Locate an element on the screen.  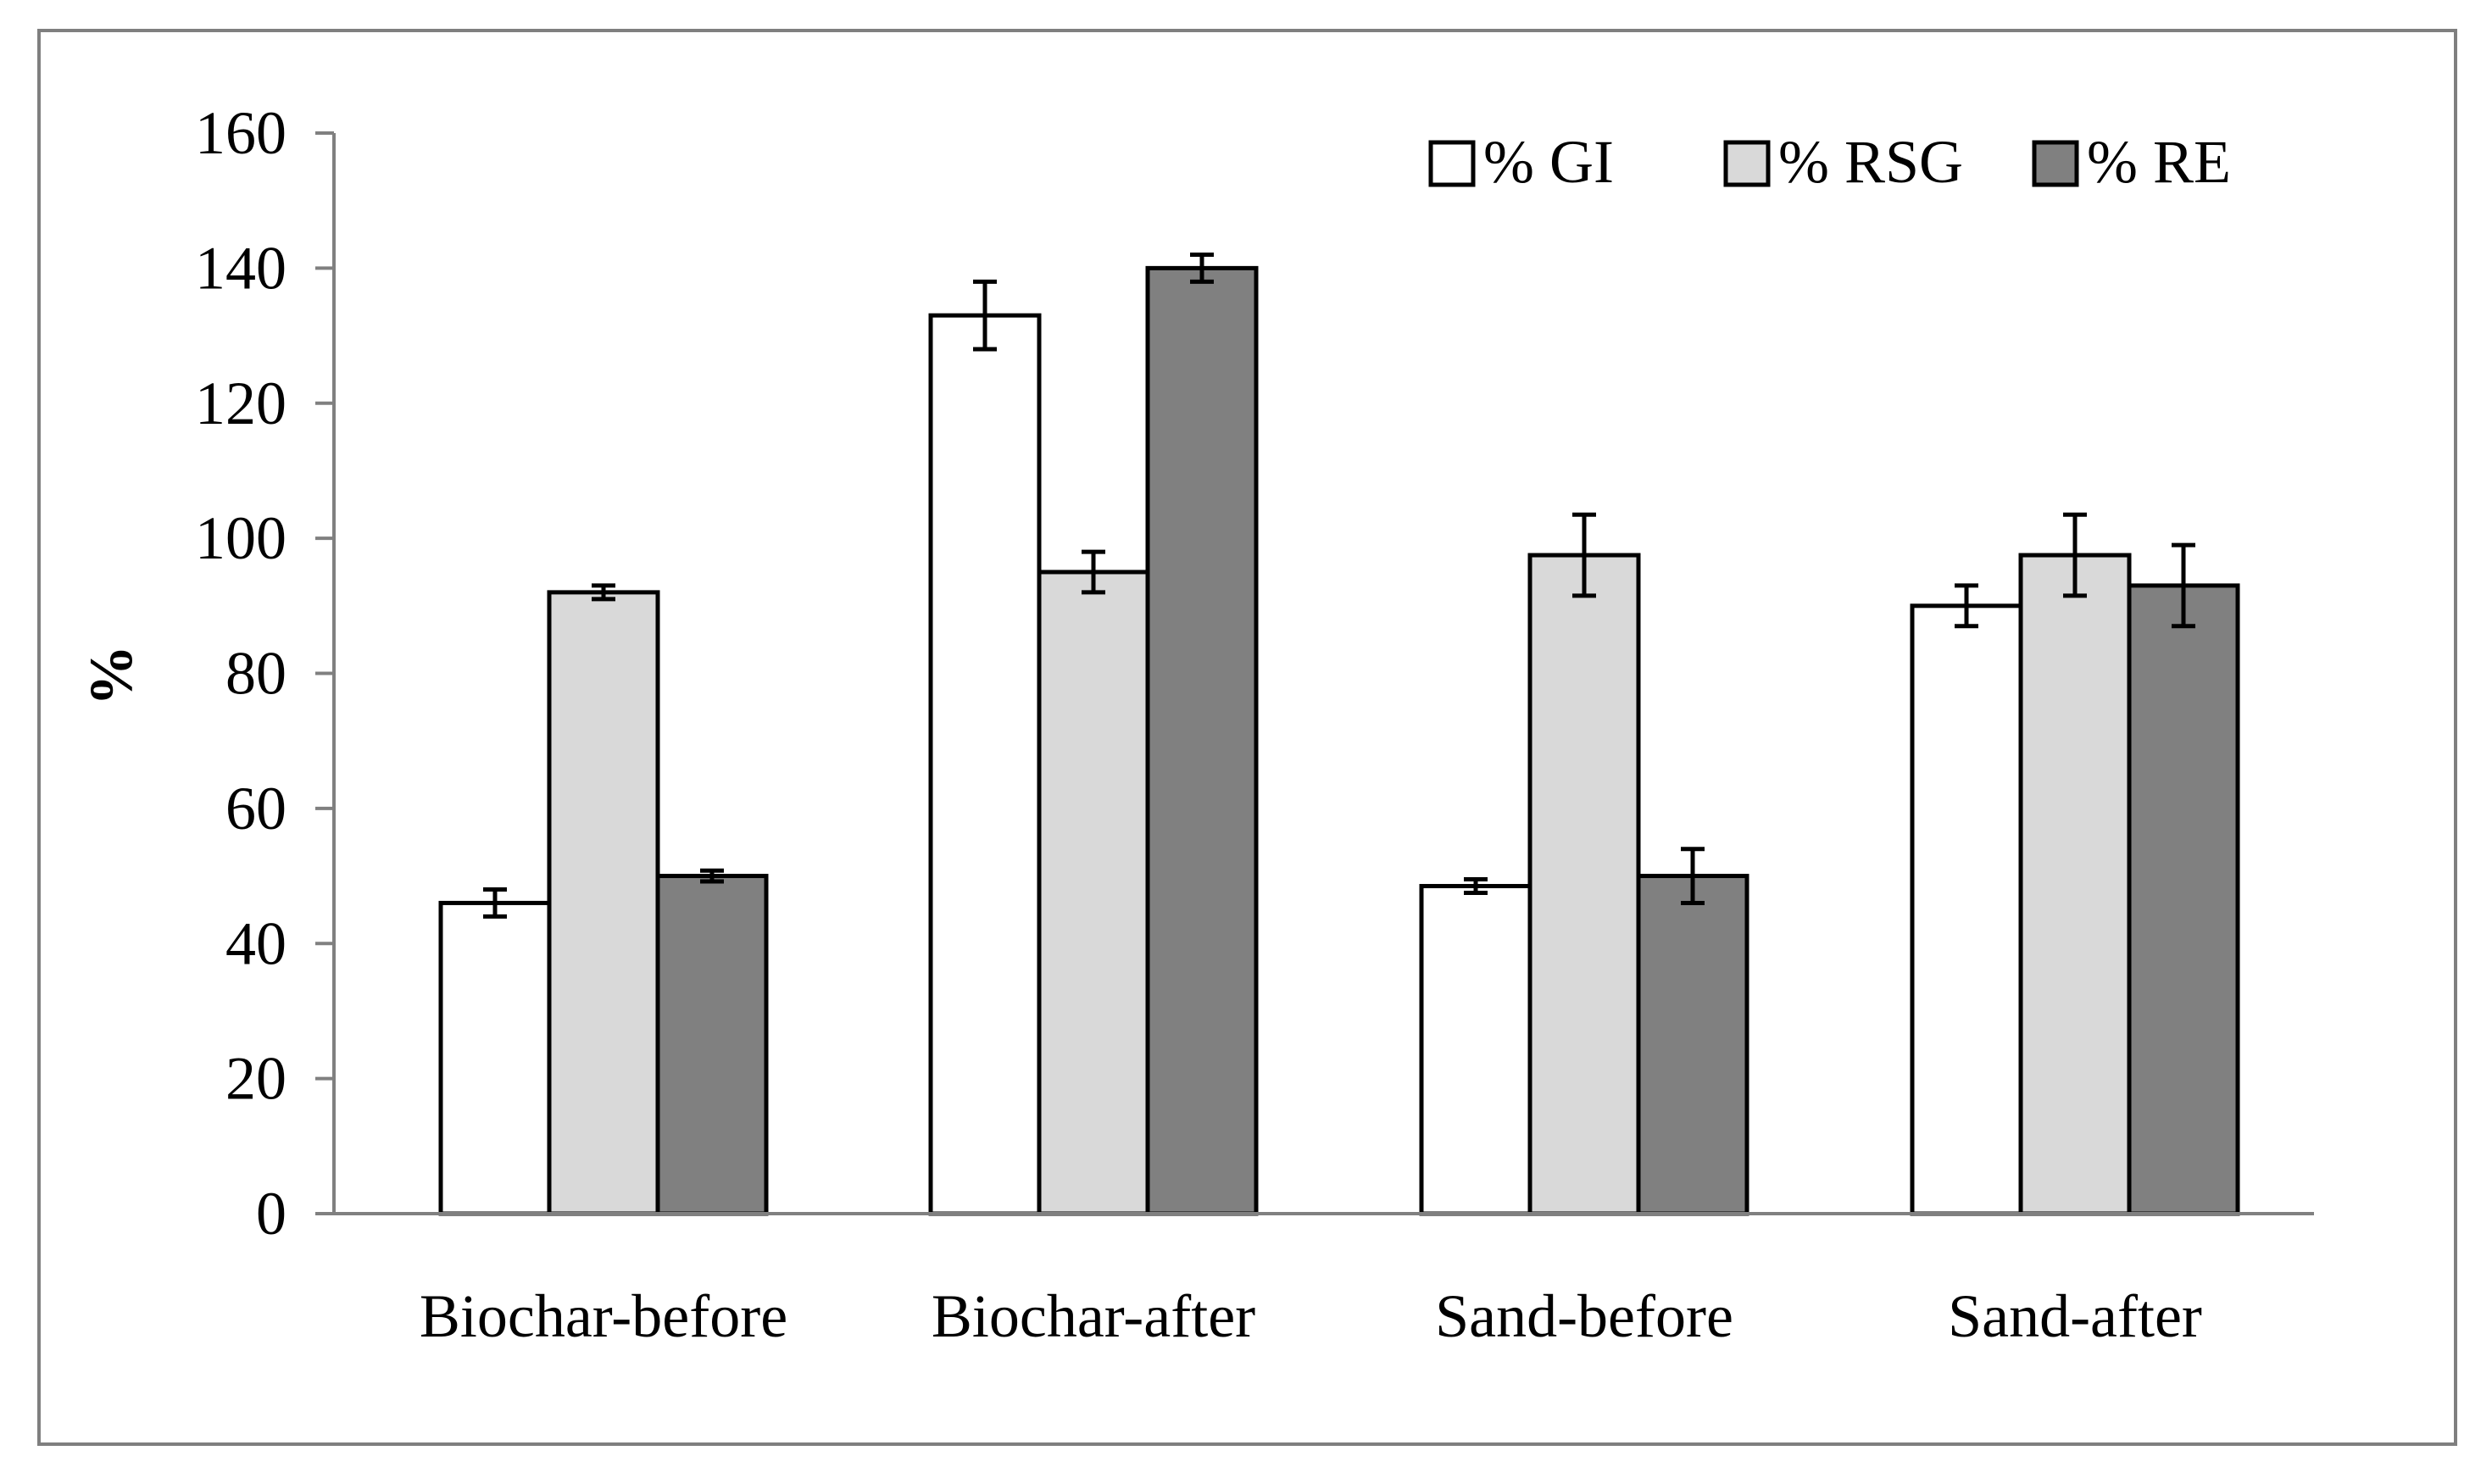
y-tick-label: 0 is located at coordinates (271, 1214).